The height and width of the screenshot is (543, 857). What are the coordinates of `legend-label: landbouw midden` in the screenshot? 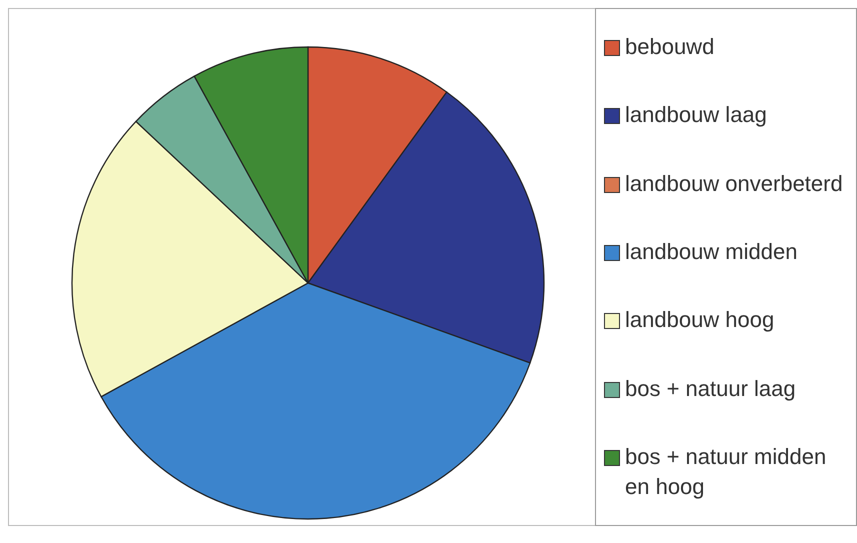 It's located at (711, 252).